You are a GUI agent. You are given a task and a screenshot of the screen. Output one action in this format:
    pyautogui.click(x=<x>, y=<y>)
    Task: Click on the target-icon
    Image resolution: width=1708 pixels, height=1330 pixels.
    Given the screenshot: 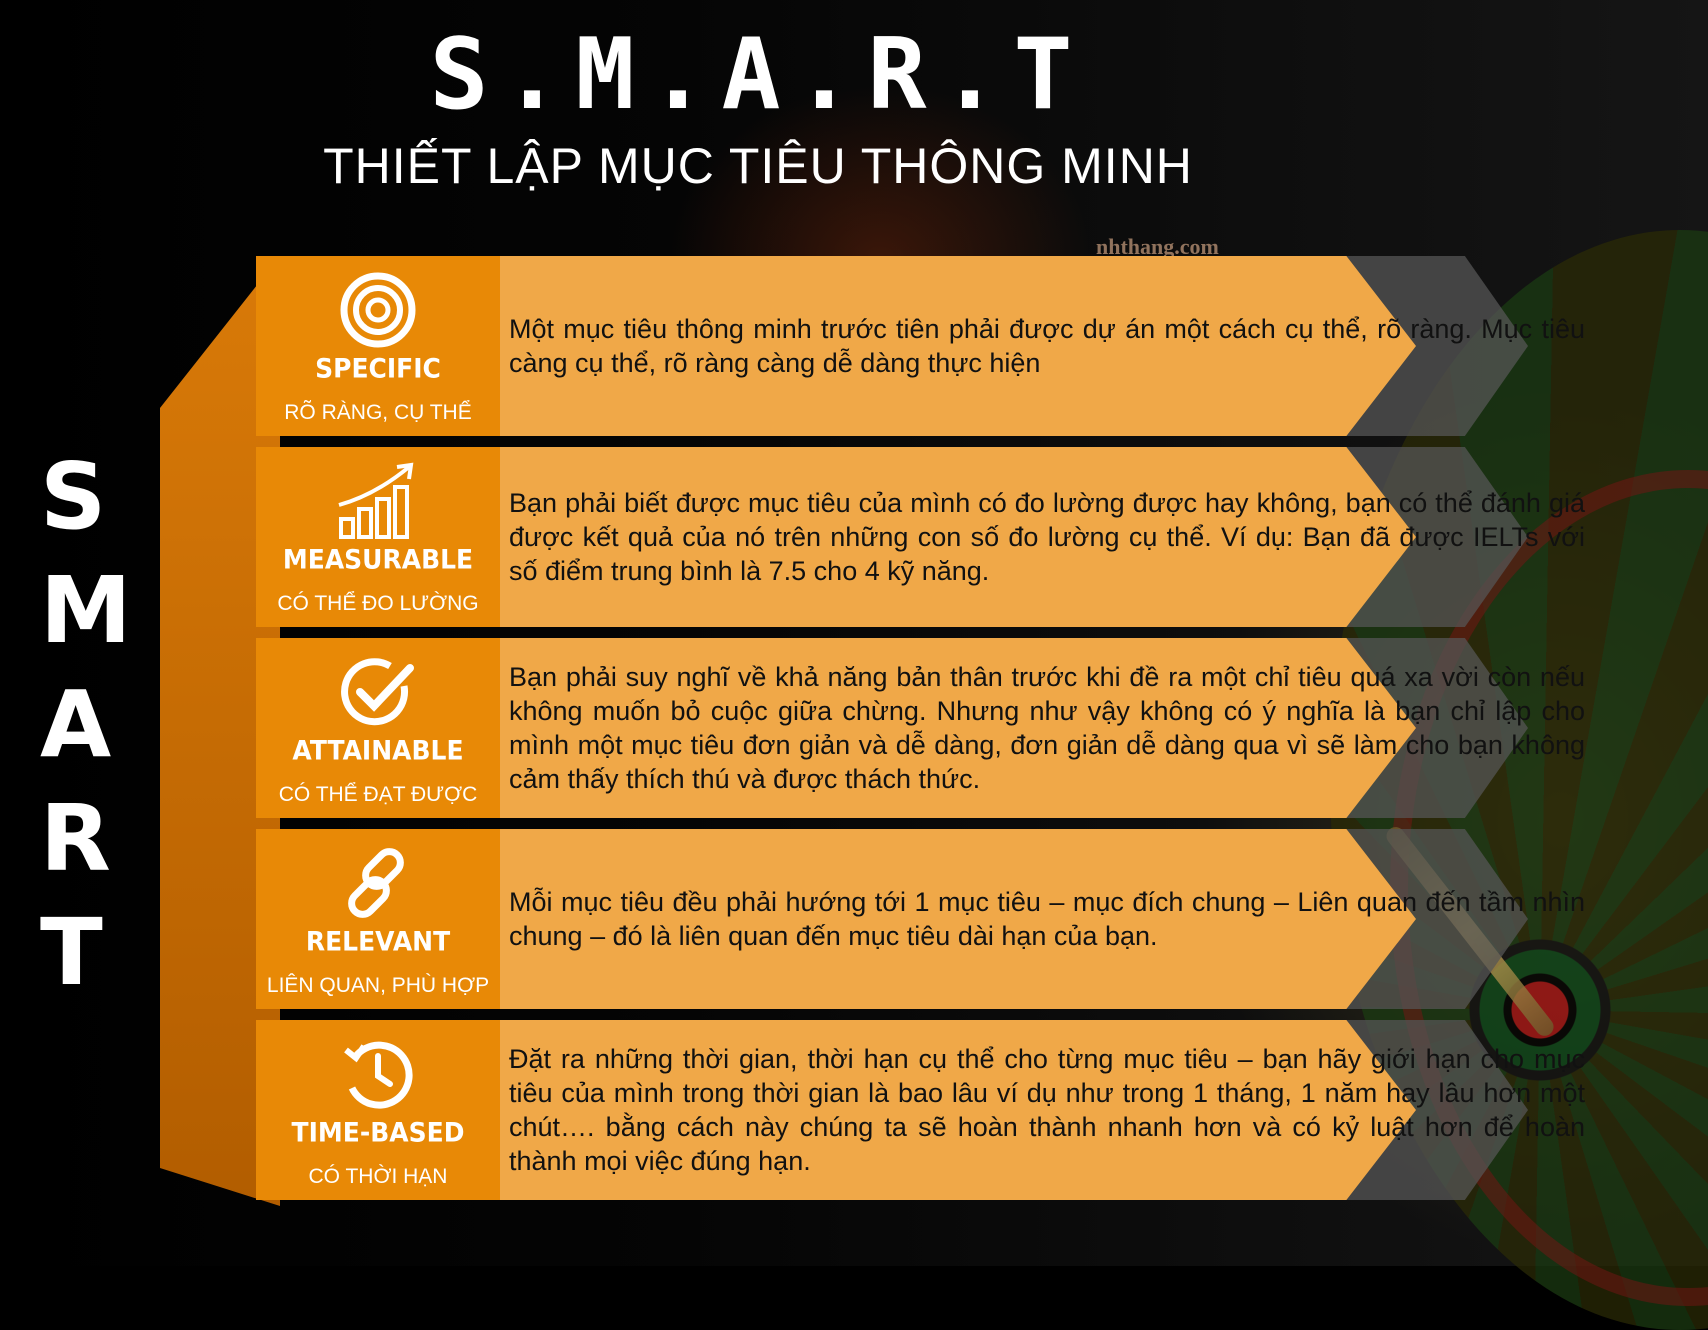 What is the action you would take?
    pyautogui.click(x=378, y=310)
    